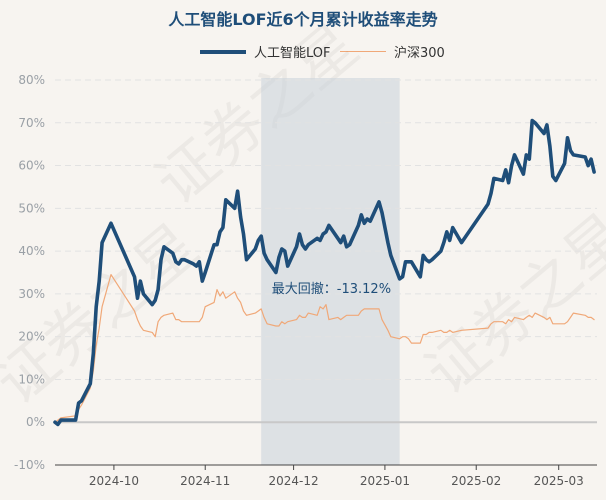  Describe the element at coordinates (31, 80) in the screenshot. I see `y-tick-label: 80%` at that location.